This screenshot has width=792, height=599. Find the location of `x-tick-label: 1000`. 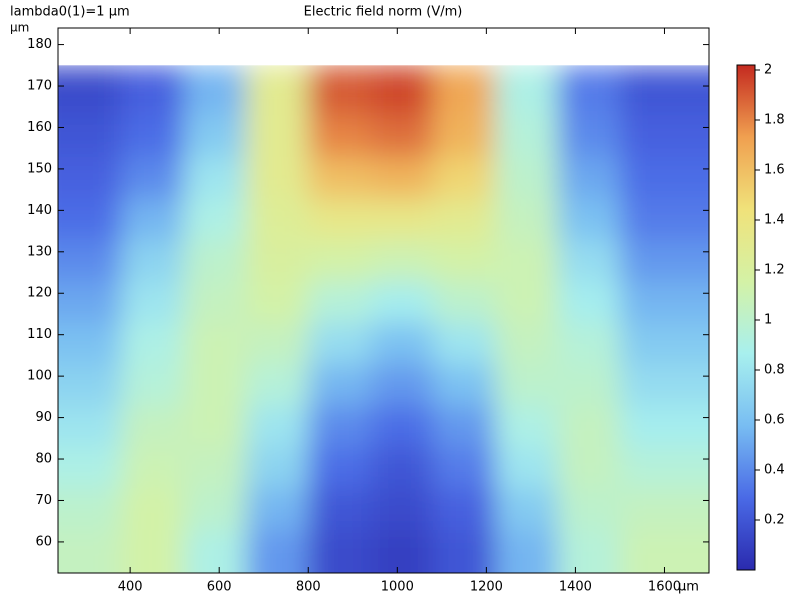

x-tick-label: 1000 is located at coordinates (397, 587).